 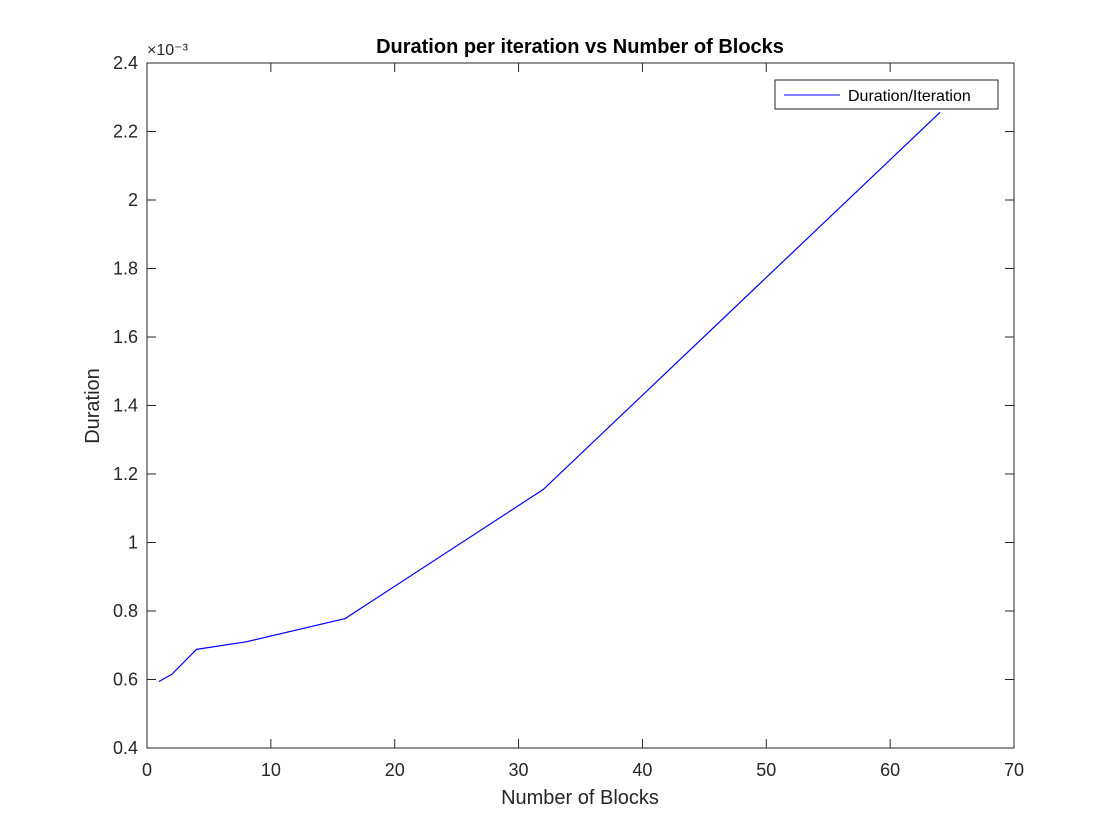 I want to click on y-tick-label: 1.8, so click(x=125, y=269).